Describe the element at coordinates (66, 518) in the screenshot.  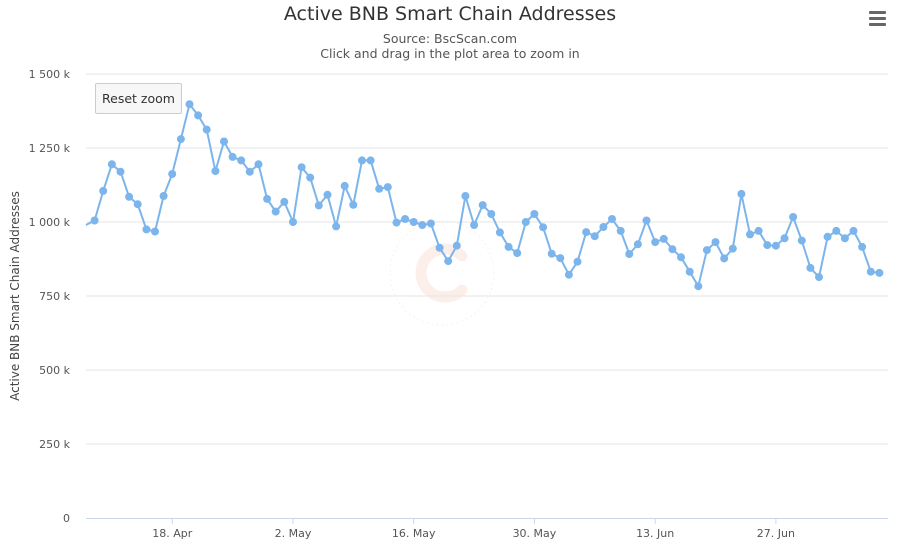
I see `y-tick-label: 0` at that location.